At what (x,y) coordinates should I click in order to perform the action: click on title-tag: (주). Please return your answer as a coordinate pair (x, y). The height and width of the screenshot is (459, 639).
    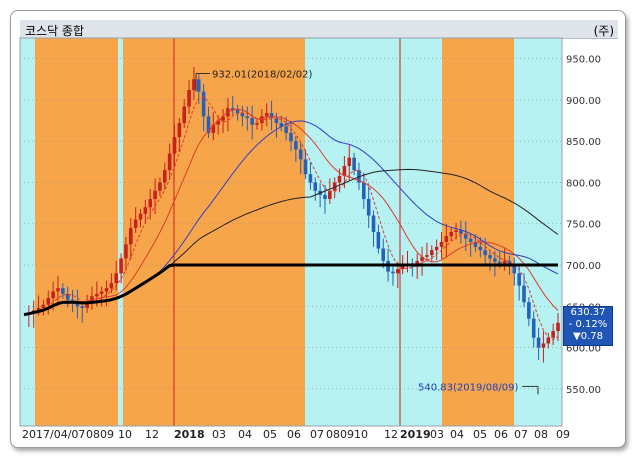
    Looking at the image, I should click on (603, 31).